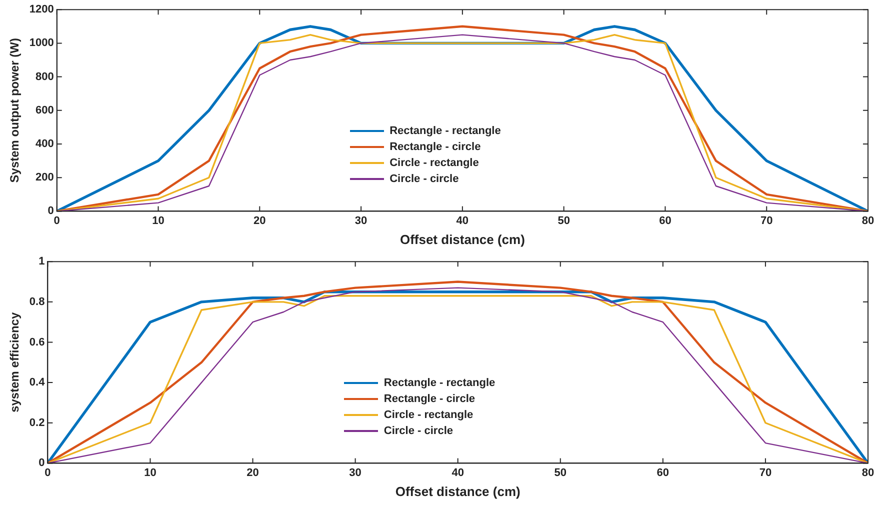  Describe the element at coordinates (41, 262) in the screenshot. I see `y-tick-label: 1` at that location.